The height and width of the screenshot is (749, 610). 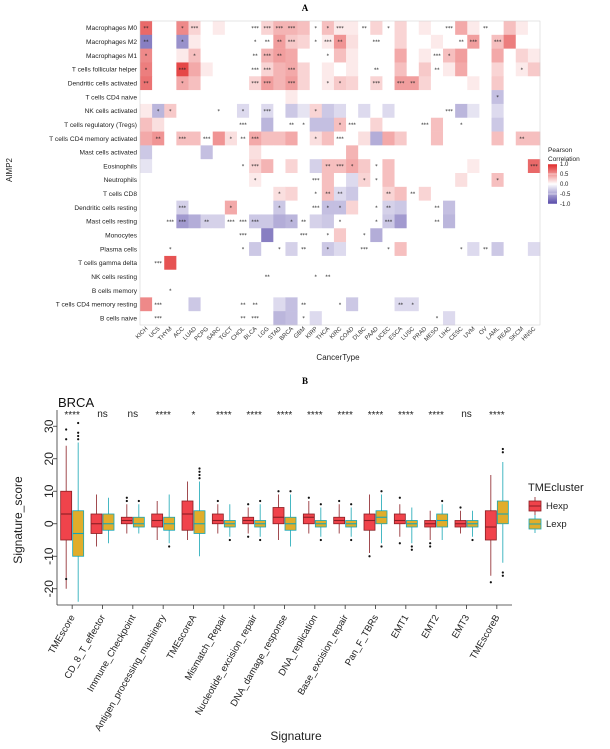 What do you see at coordinates (93, 139) in the screenshot?
I see `heatmap-row-label: T cells CD4 memory activated` at bounding box center [93, 139].